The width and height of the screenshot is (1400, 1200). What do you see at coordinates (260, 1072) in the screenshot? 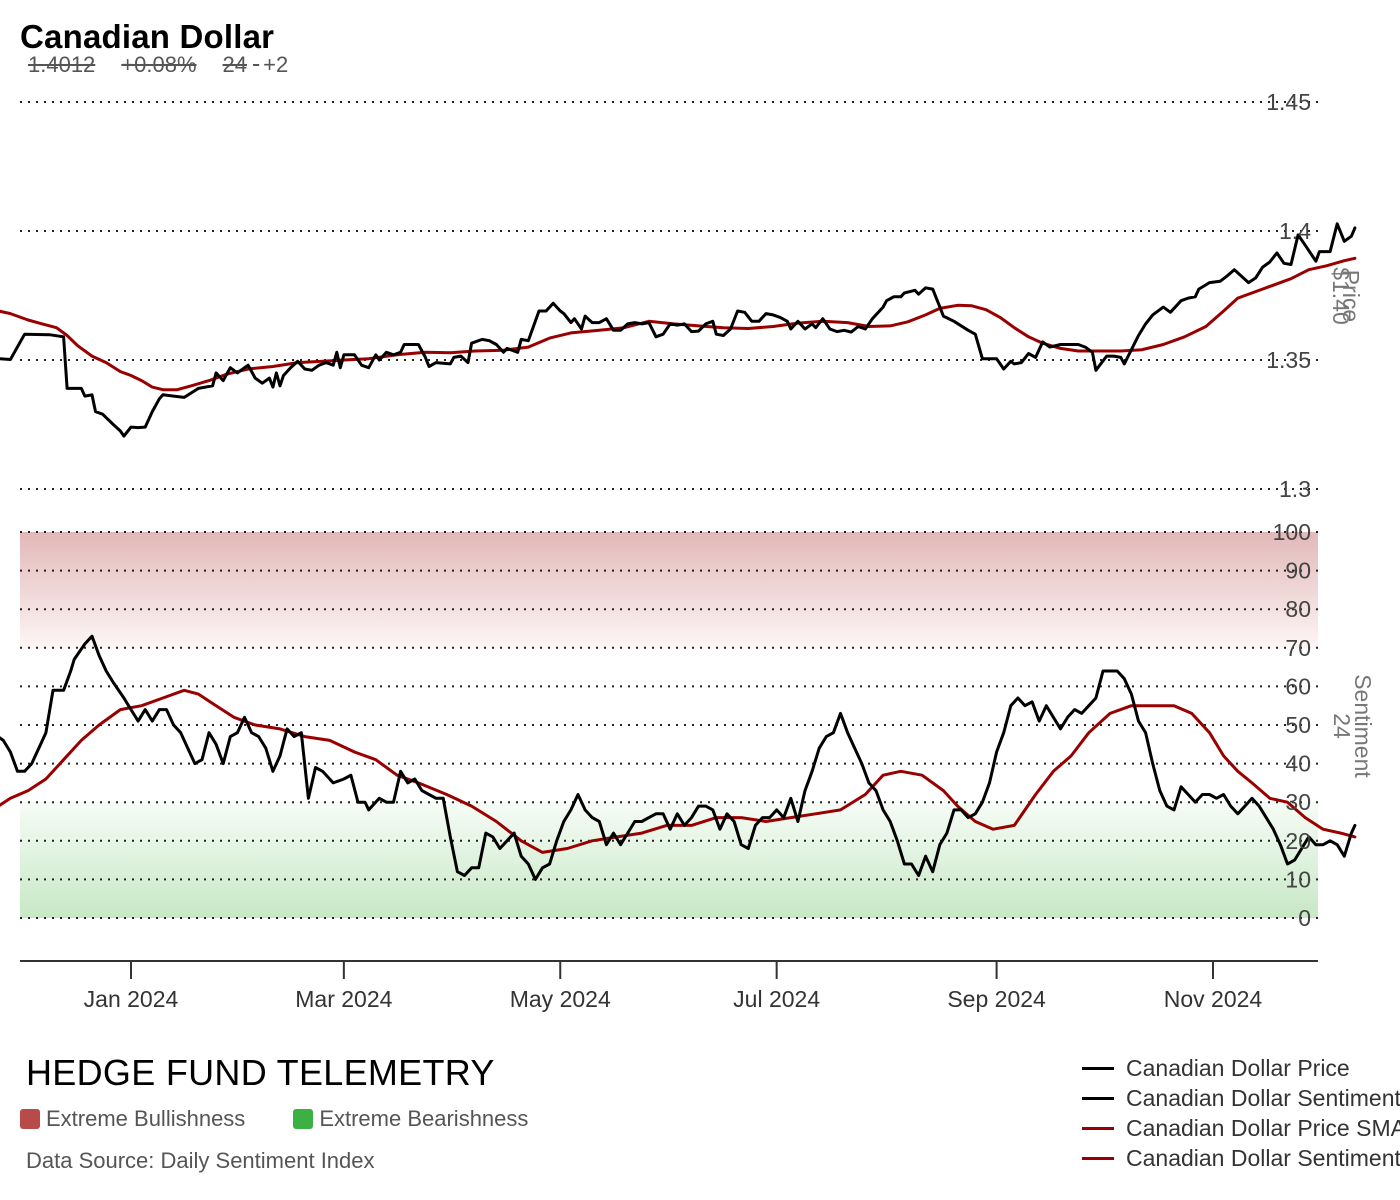
I see `brand-name: HEDGE FUND TELEMETRY` at bounding box center [260, 1072].